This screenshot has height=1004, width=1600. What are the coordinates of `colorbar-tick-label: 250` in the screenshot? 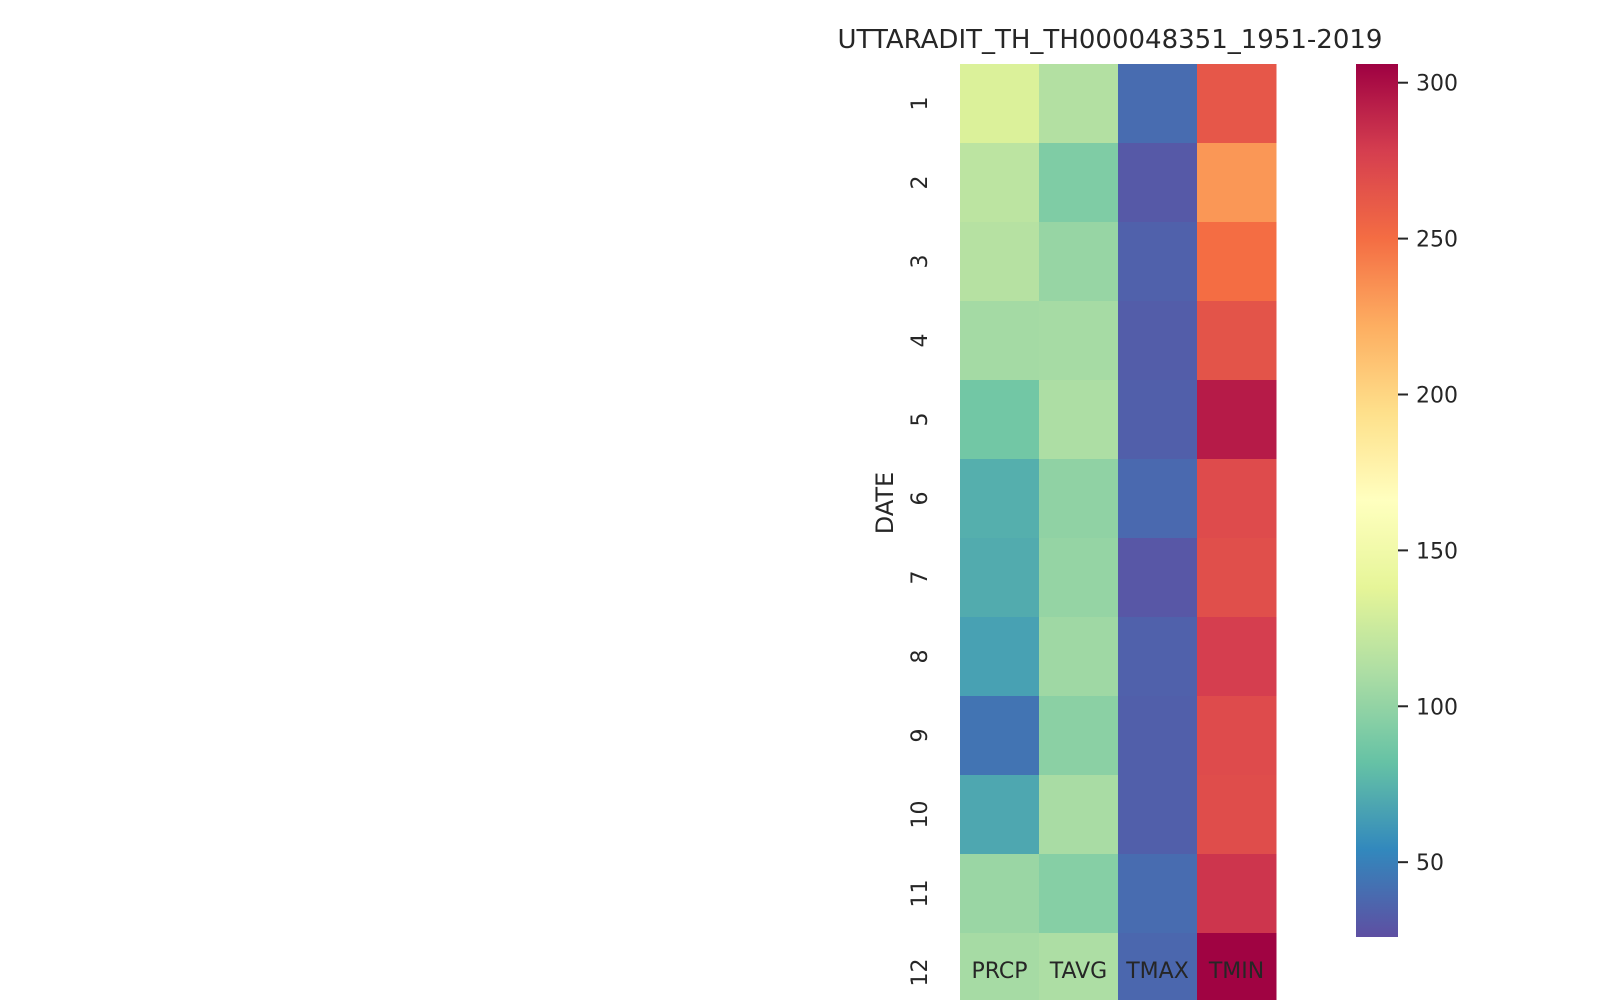 It's located at (1437, 240).